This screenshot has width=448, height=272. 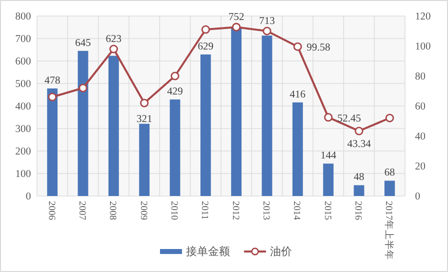 What do you see at coordinates (52, 80) in the screenshot?
I see `data-label: 478` at bounding box center [52, 80].